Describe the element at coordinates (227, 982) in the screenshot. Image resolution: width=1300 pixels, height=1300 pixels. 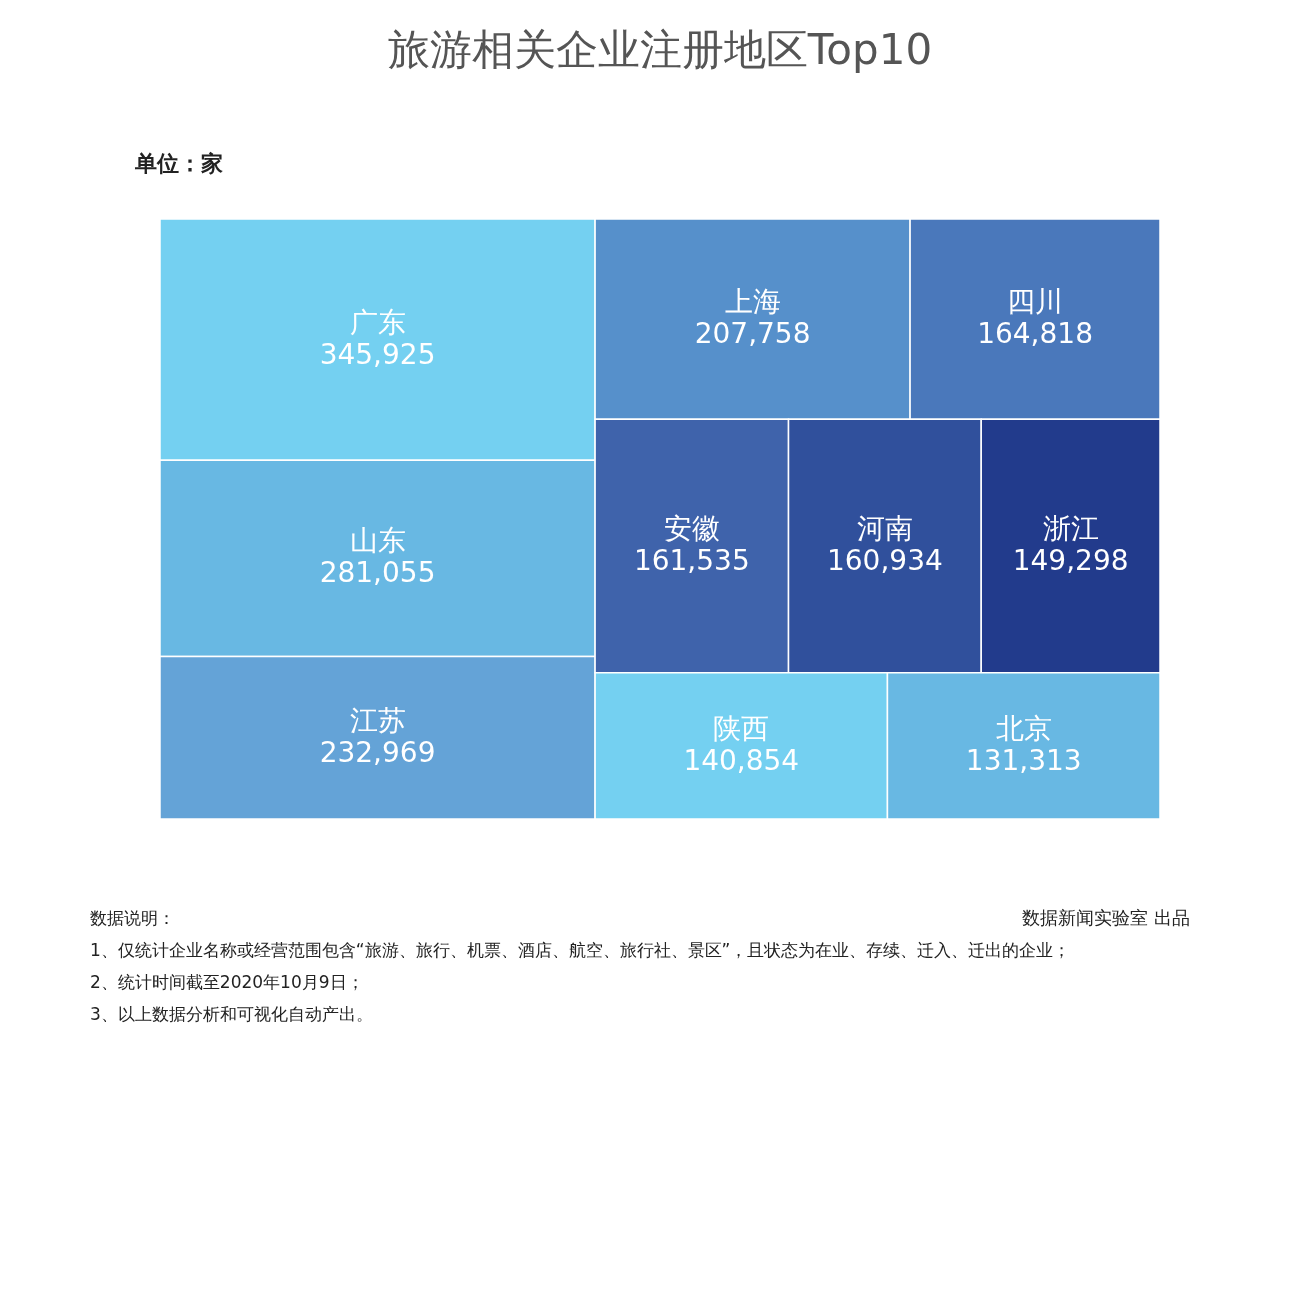
I see `text: 2、统计时间截至2020年10月9日；` at that location.